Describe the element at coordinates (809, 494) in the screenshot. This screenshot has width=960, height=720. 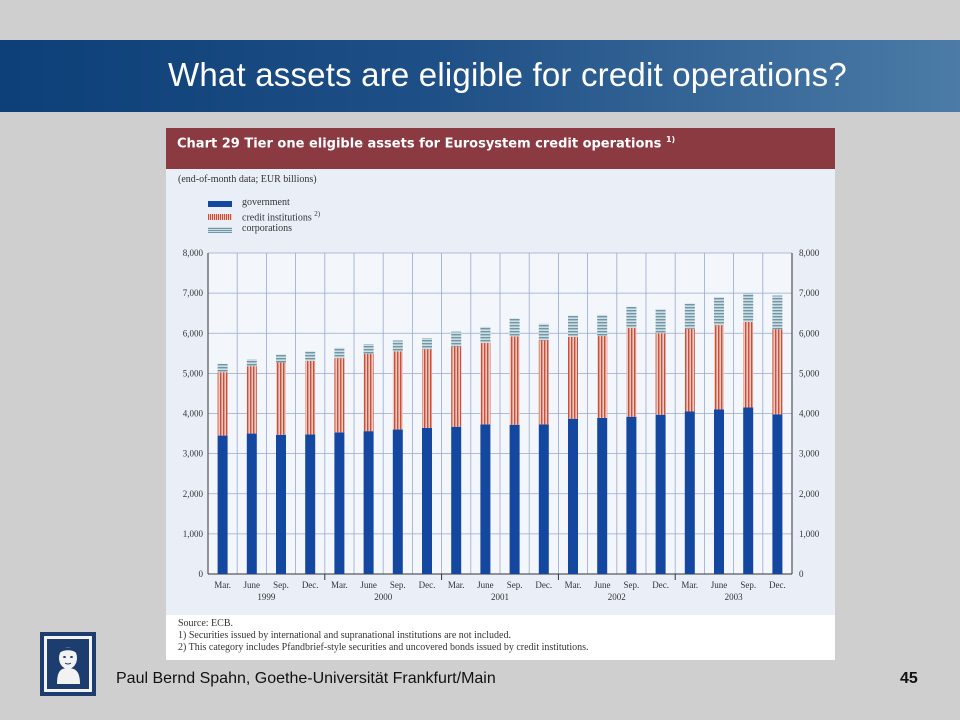
I see `y-tick-label-right: 2,000` at that location.